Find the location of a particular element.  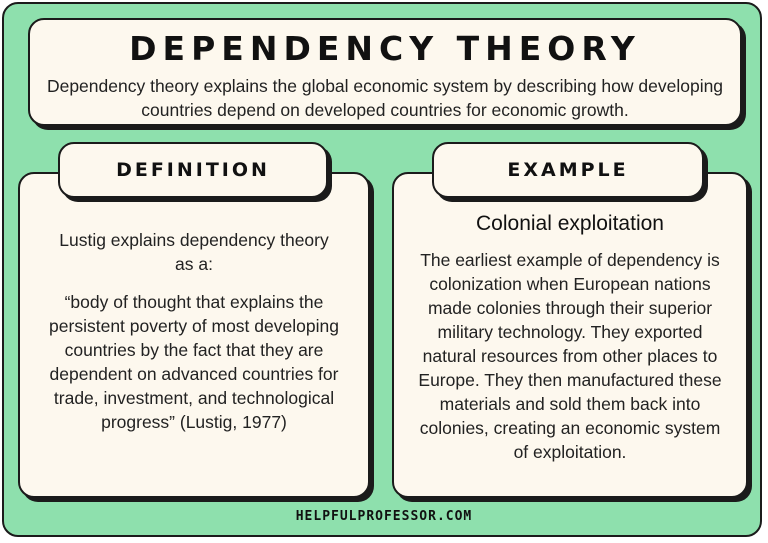

page-title: DEPENDENCY THEORY is located at coordinates (385, 48).